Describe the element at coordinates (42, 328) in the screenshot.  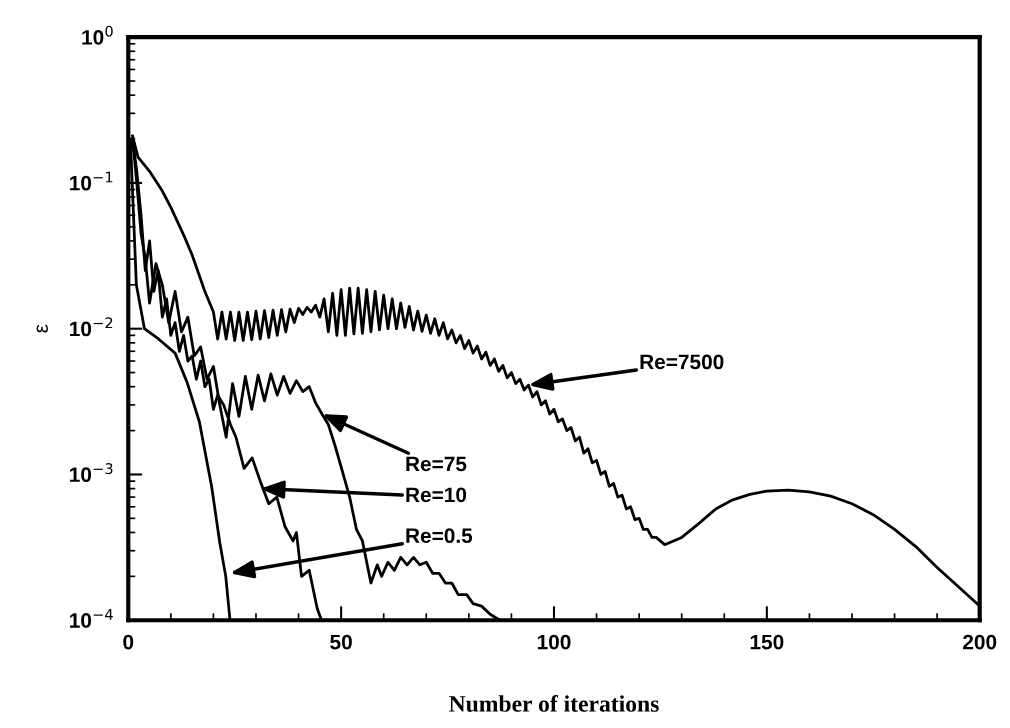
I see `y-axis-title: ε` at that location.